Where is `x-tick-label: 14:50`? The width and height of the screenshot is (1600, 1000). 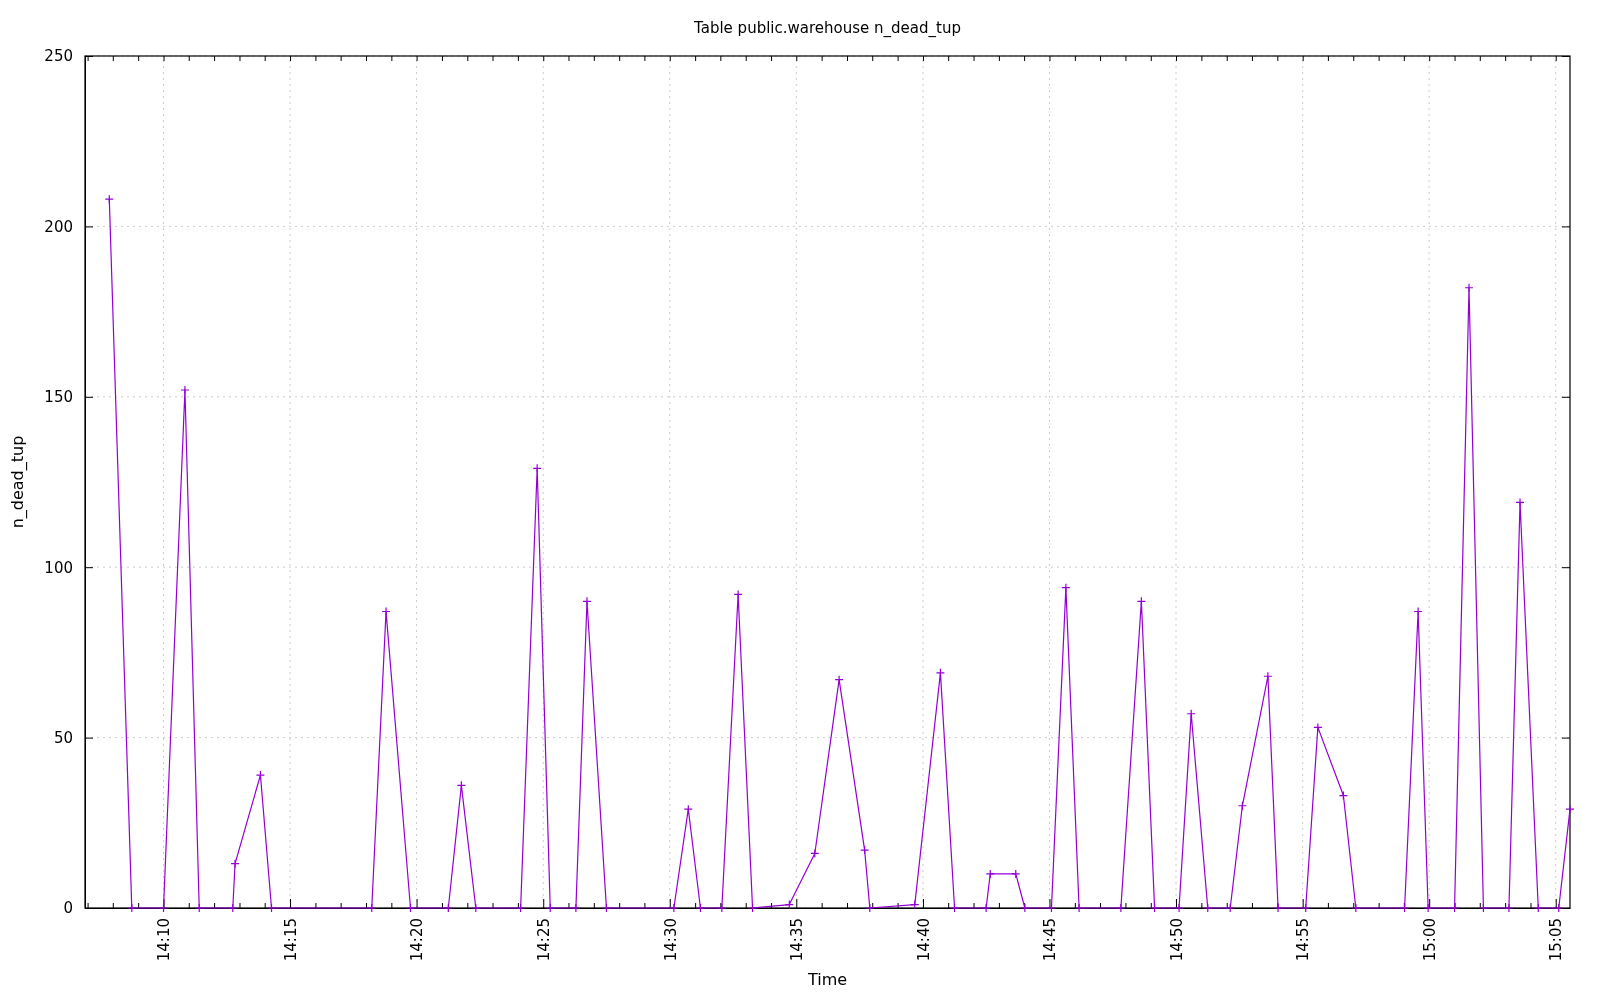 x-tick-label: 14:50 is located at coordinates (1176, 940).